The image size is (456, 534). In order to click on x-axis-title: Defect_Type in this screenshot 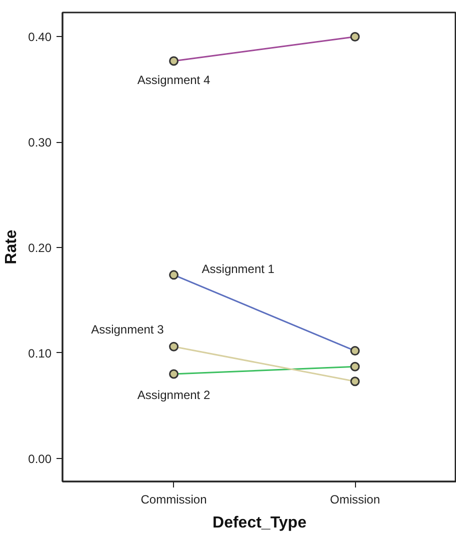, I will do `click(259, 523)`.